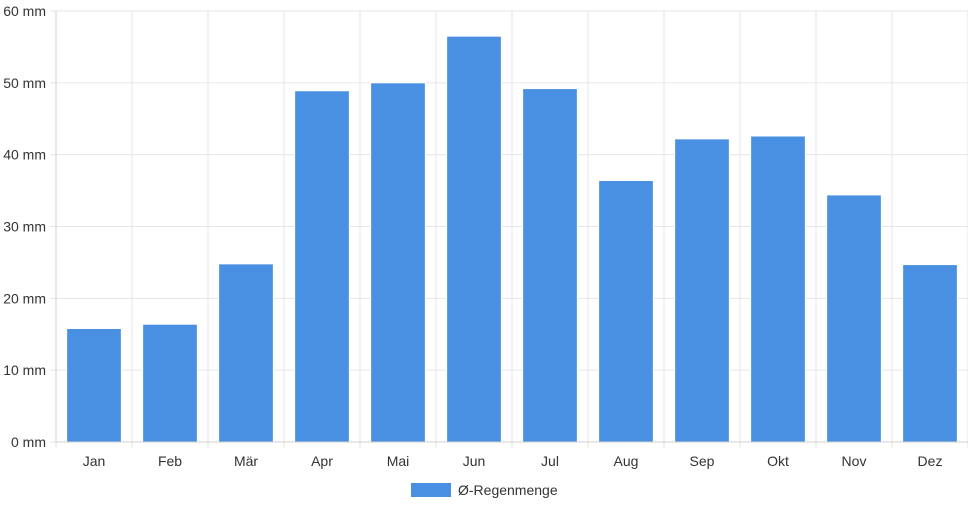  I want to click on legend: Ø-Regenmenge, so click(484, 490).